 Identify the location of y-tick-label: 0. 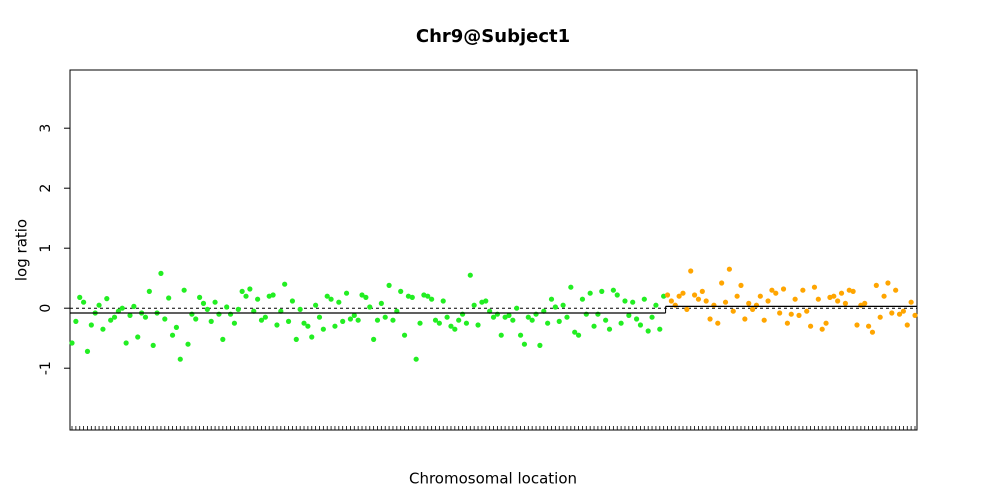
(46, 308).